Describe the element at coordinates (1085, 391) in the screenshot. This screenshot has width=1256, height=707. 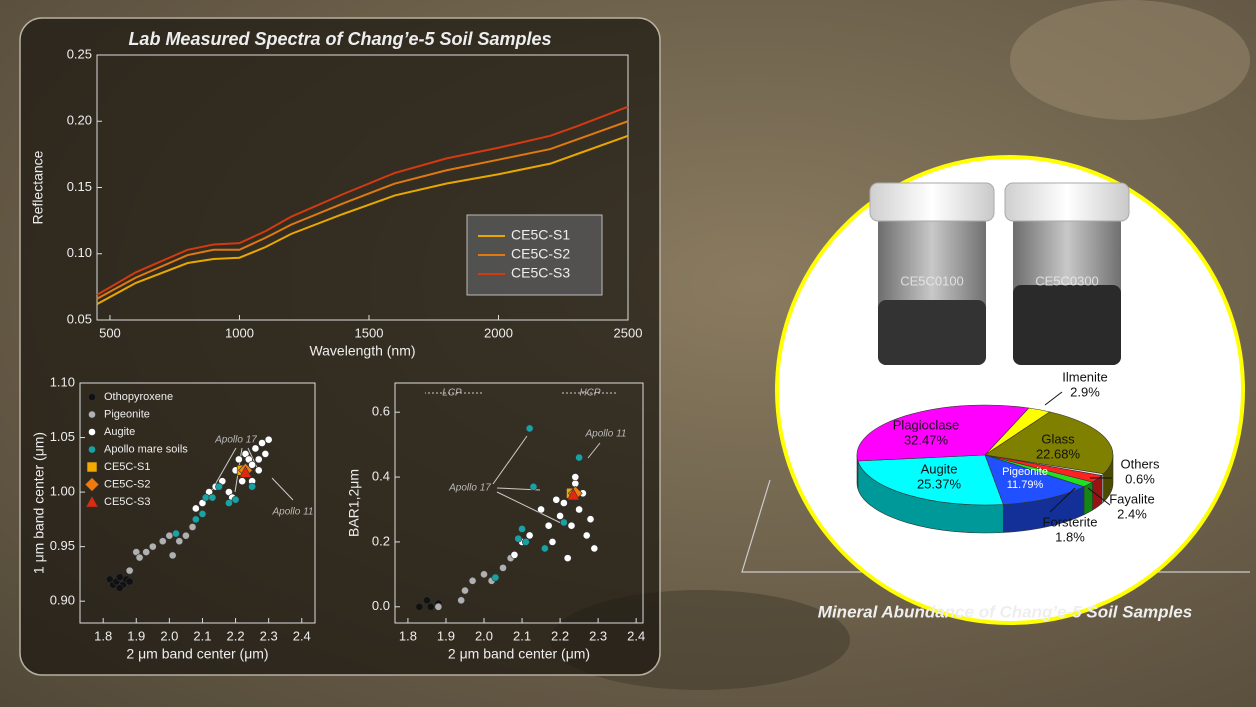
I see `pie-value-label: 2.9%` at that location.